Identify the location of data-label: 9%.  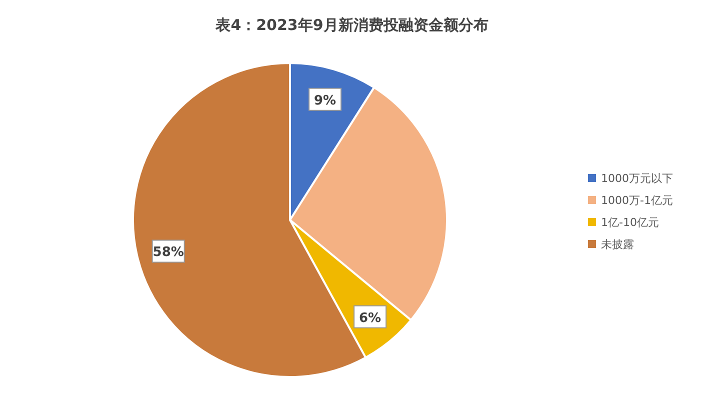
(325, 100).